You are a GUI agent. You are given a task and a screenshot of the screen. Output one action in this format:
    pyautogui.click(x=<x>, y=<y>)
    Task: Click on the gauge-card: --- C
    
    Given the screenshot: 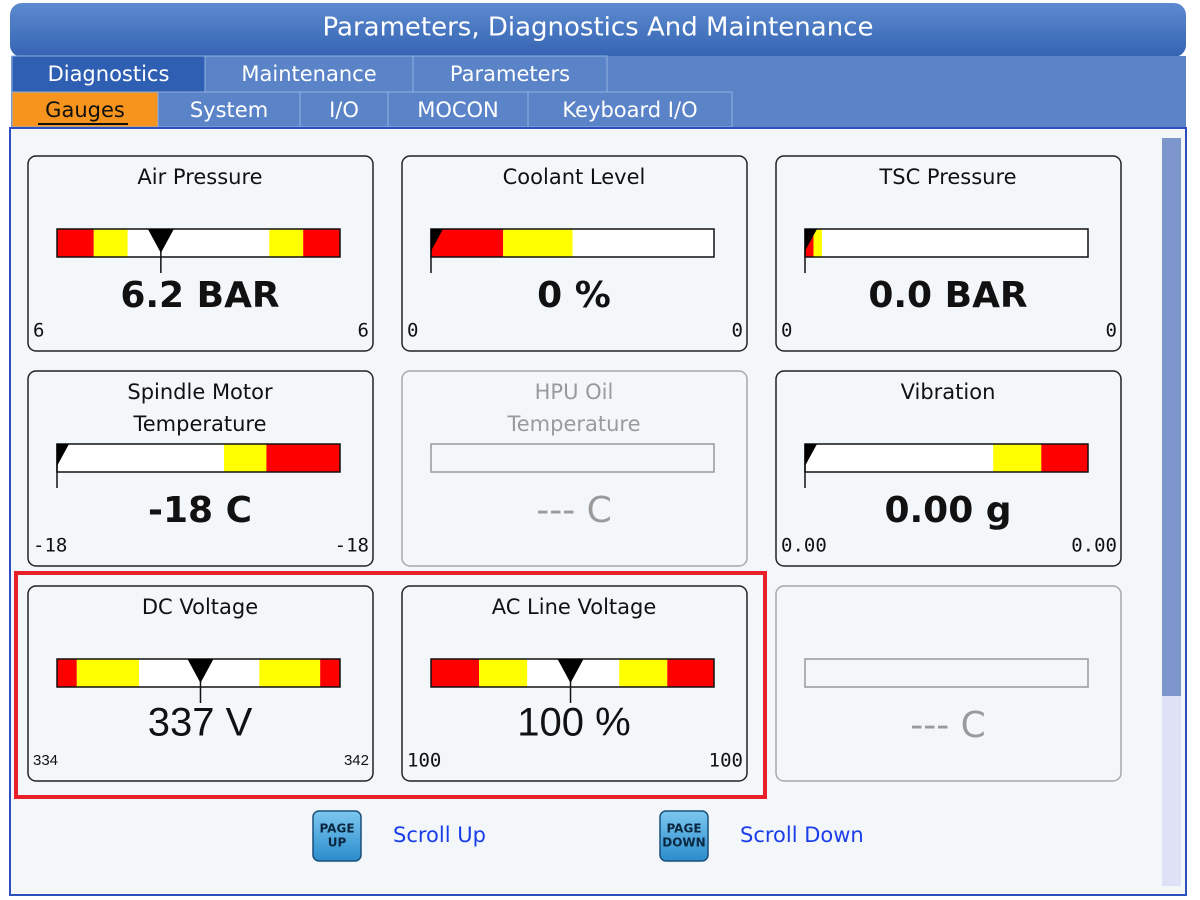 What is the action you would take?
    pyautogui.click(x=948, y=683)
    